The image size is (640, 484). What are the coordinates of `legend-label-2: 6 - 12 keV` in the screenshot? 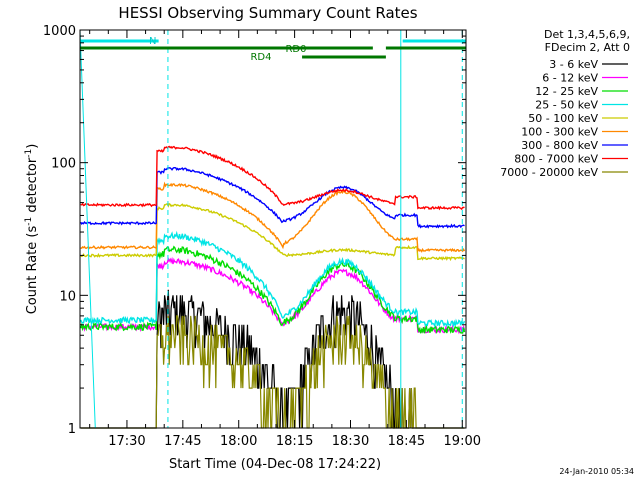 It's located at (570, 78).